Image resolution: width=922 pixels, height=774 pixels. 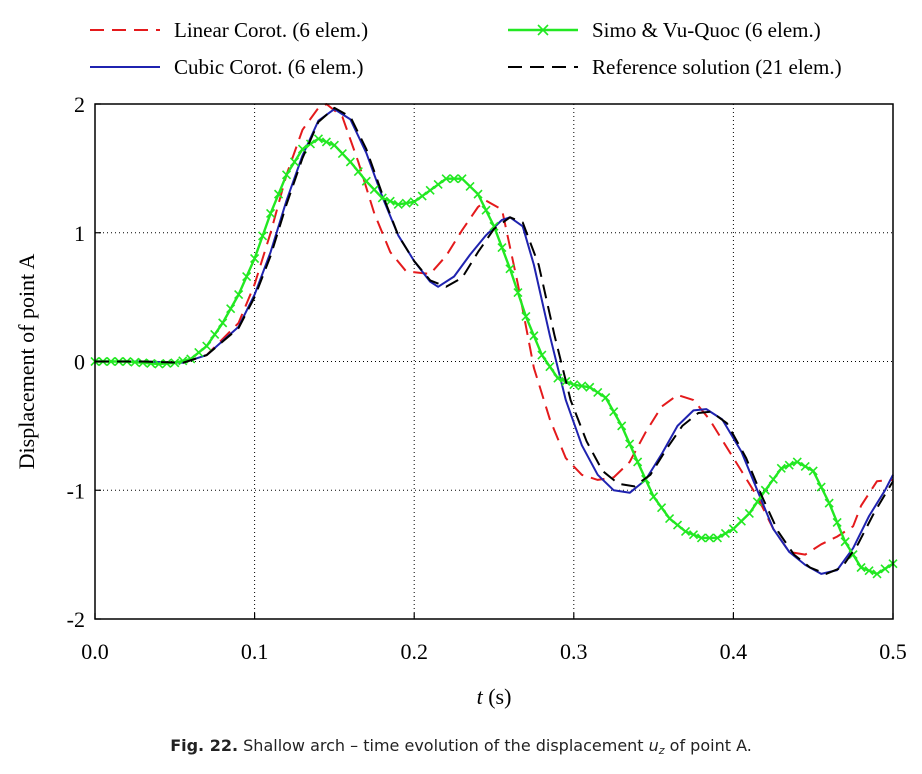 I want to click on y-tick-label: 2, so click(x=79, y=104).